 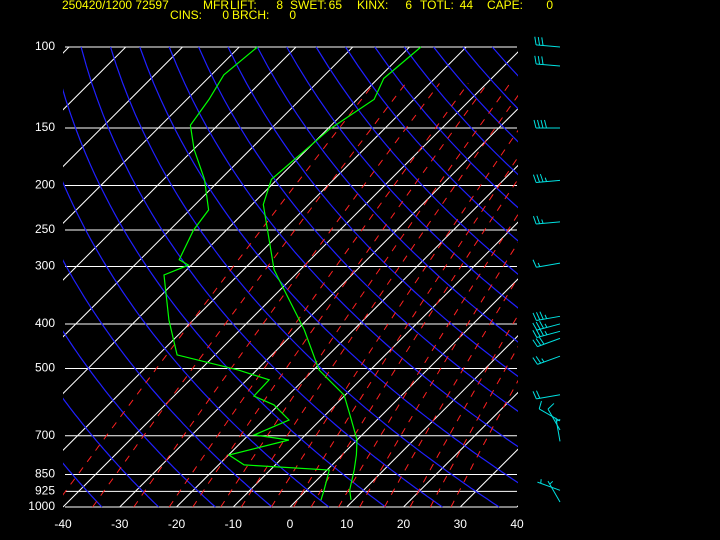 What do you see at coordinates (45, 229) in the screenshot?
I see `pressure-label: 250` at bounding box center [45, 229].